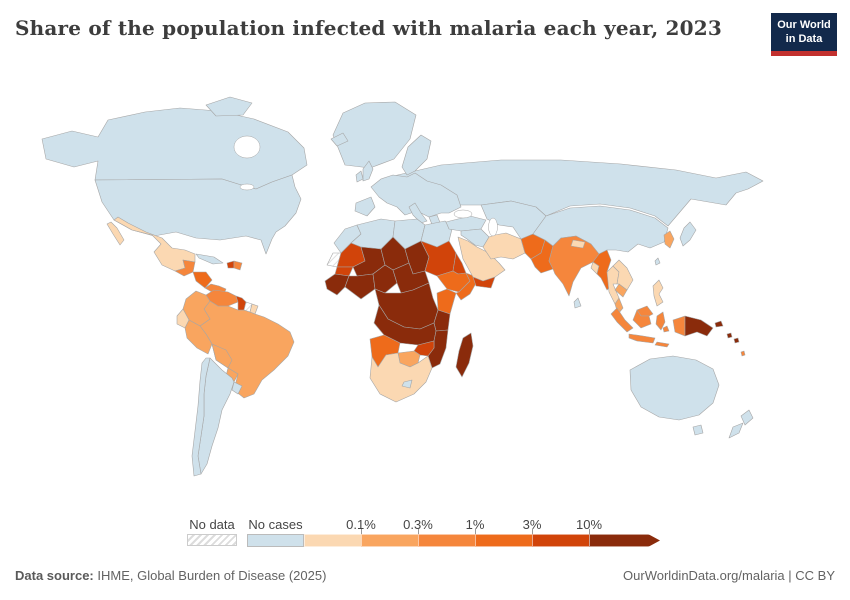 The height and width of the screenshot is (600, 850). I want to click on data-source-text: IHME, Global Burden of Disease (2025), so click(210, 575).